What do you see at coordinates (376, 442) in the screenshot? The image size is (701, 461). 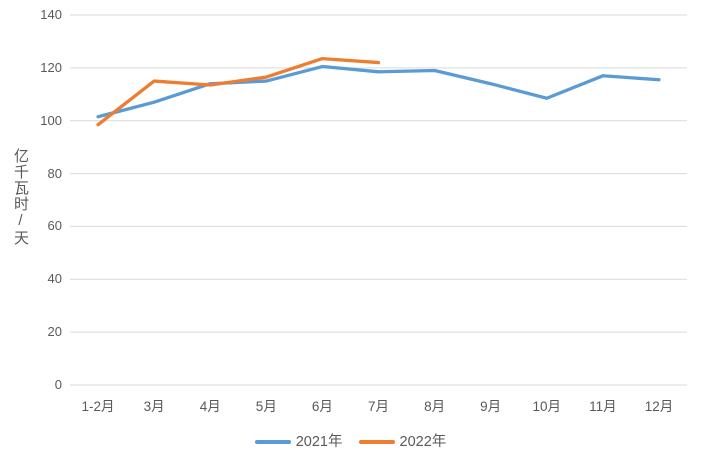 I see `legend-line-swatch-2022` at bounding box center [376, 442].